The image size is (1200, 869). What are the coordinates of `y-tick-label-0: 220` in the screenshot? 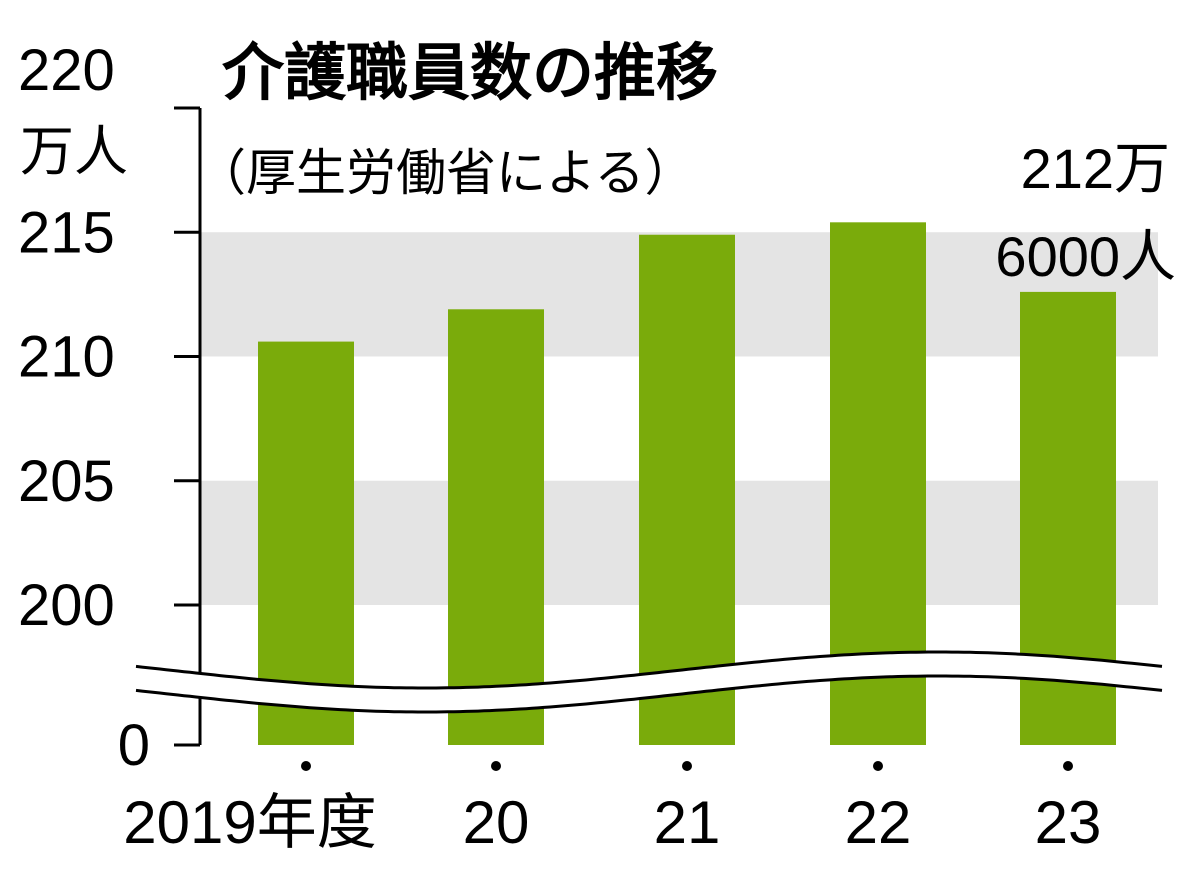 It's located at (66, 70).